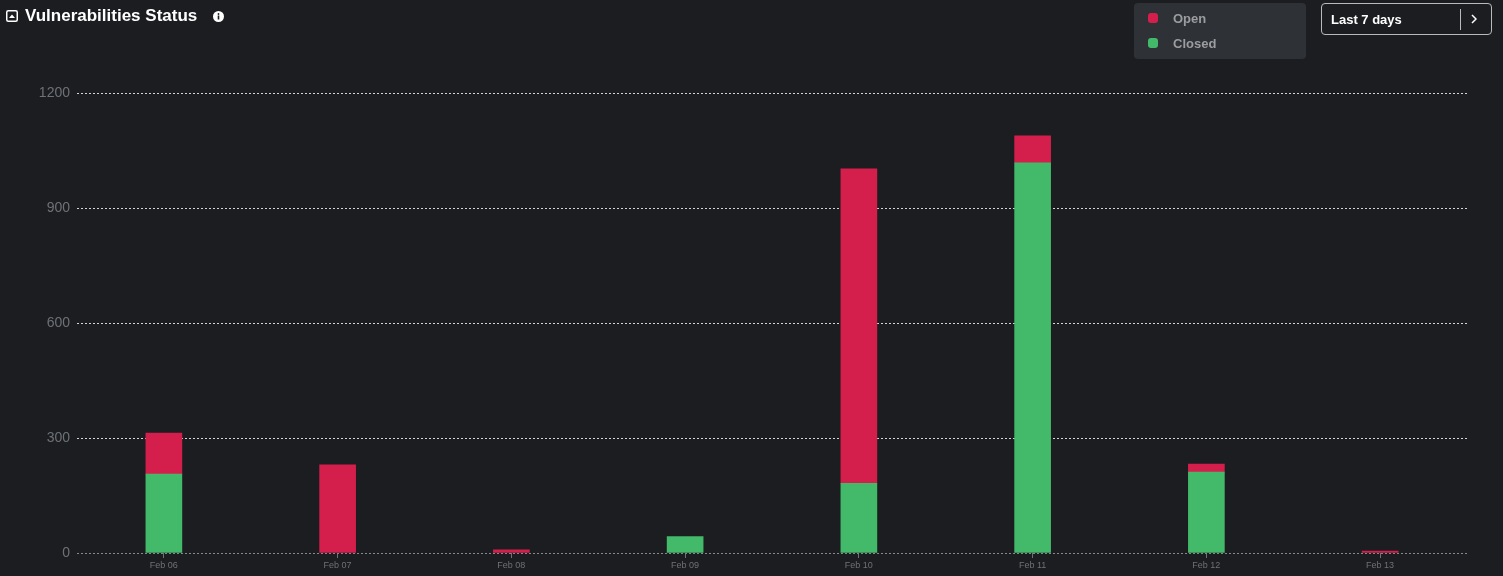 The width and height of the screenshot is (1503, 576). I want to click on legend-label: Closed, so click(1195, 43).